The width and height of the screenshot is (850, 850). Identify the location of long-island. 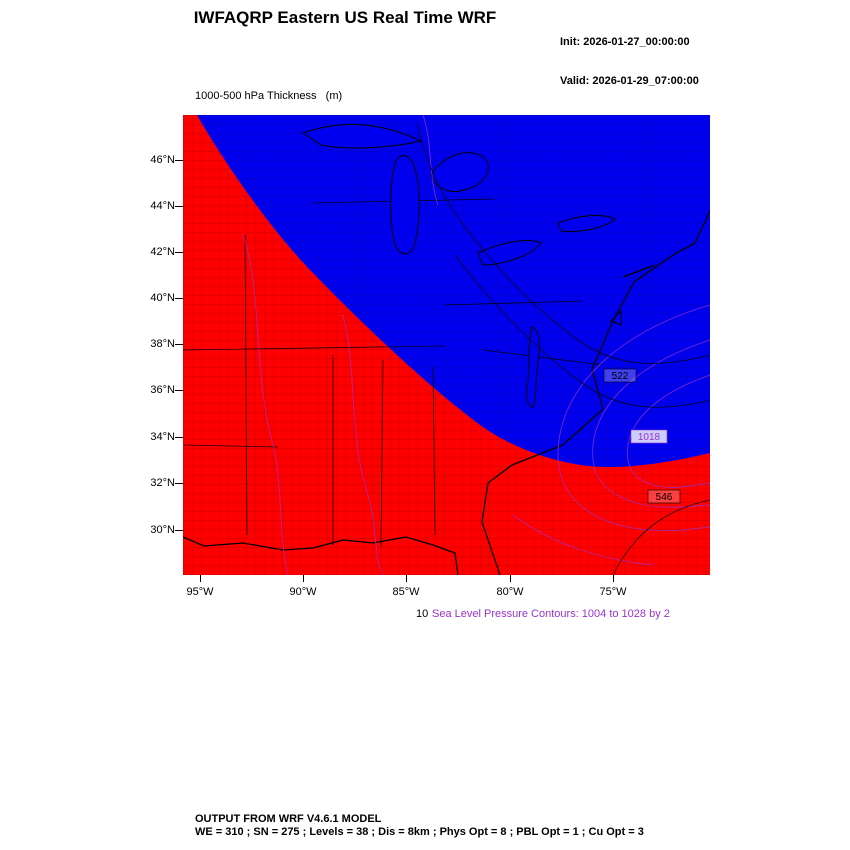
(639, 271).